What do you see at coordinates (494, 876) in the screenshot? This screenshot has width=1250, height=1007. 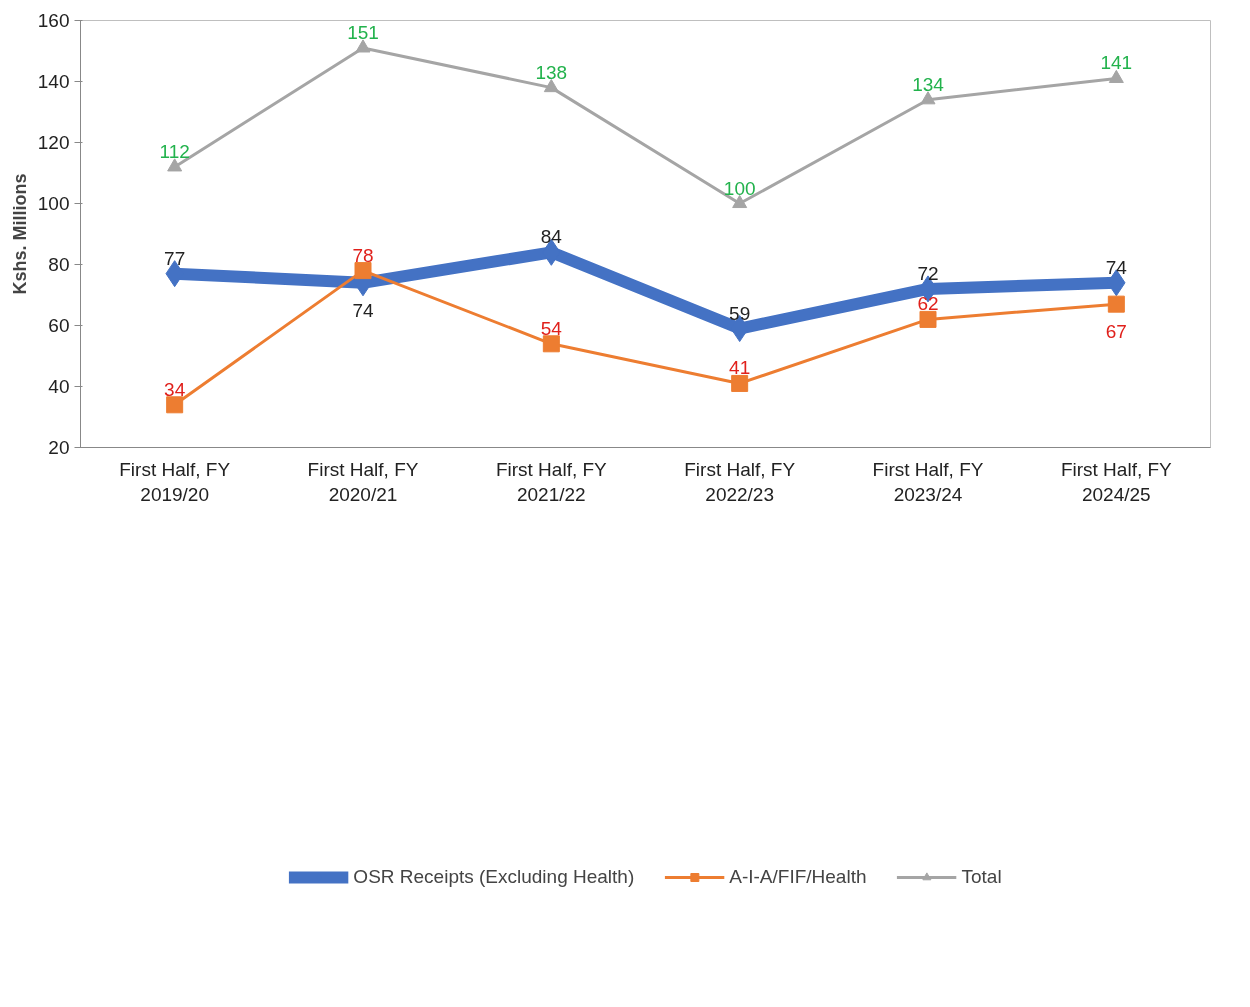 I see `legend-label: OSR Receipts (Excluding Health)` at bounding box center [494, 876].